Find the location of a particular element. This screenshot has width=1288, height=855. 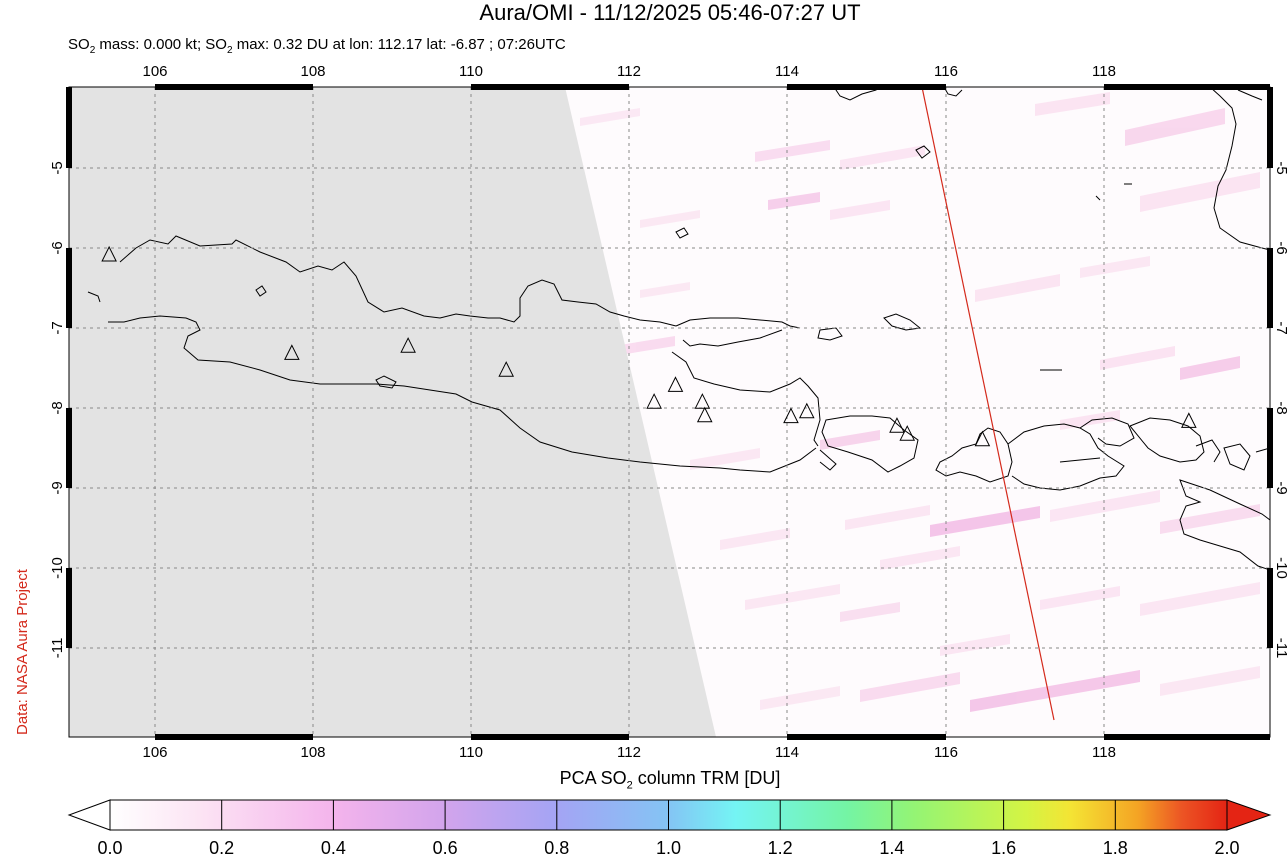

lon-tick-bottom-106: 106 is located at coordinates (154, 752).